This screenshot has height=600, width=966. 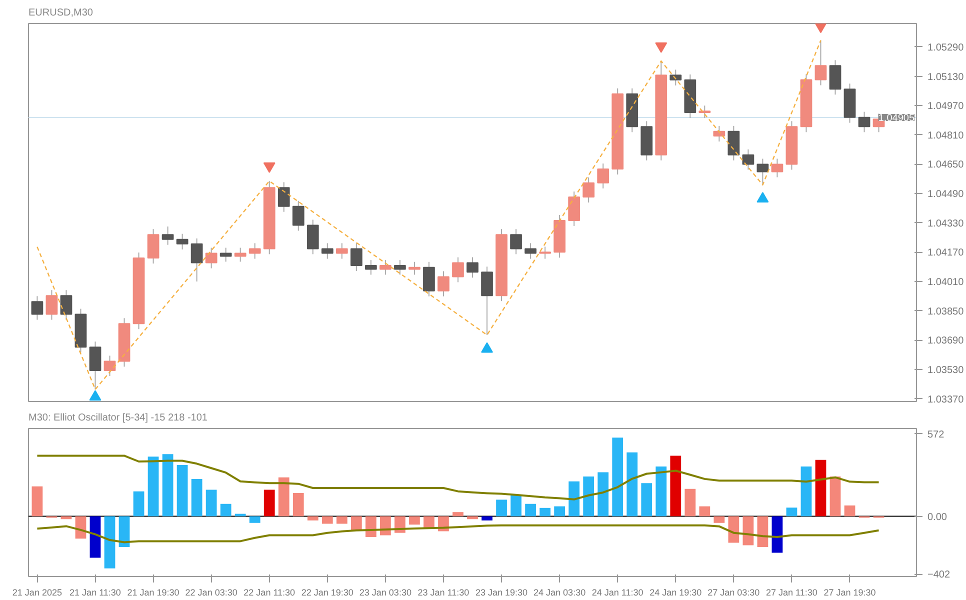 I want to click on y-tick-label: 0.00, so click(x=938, y=517).